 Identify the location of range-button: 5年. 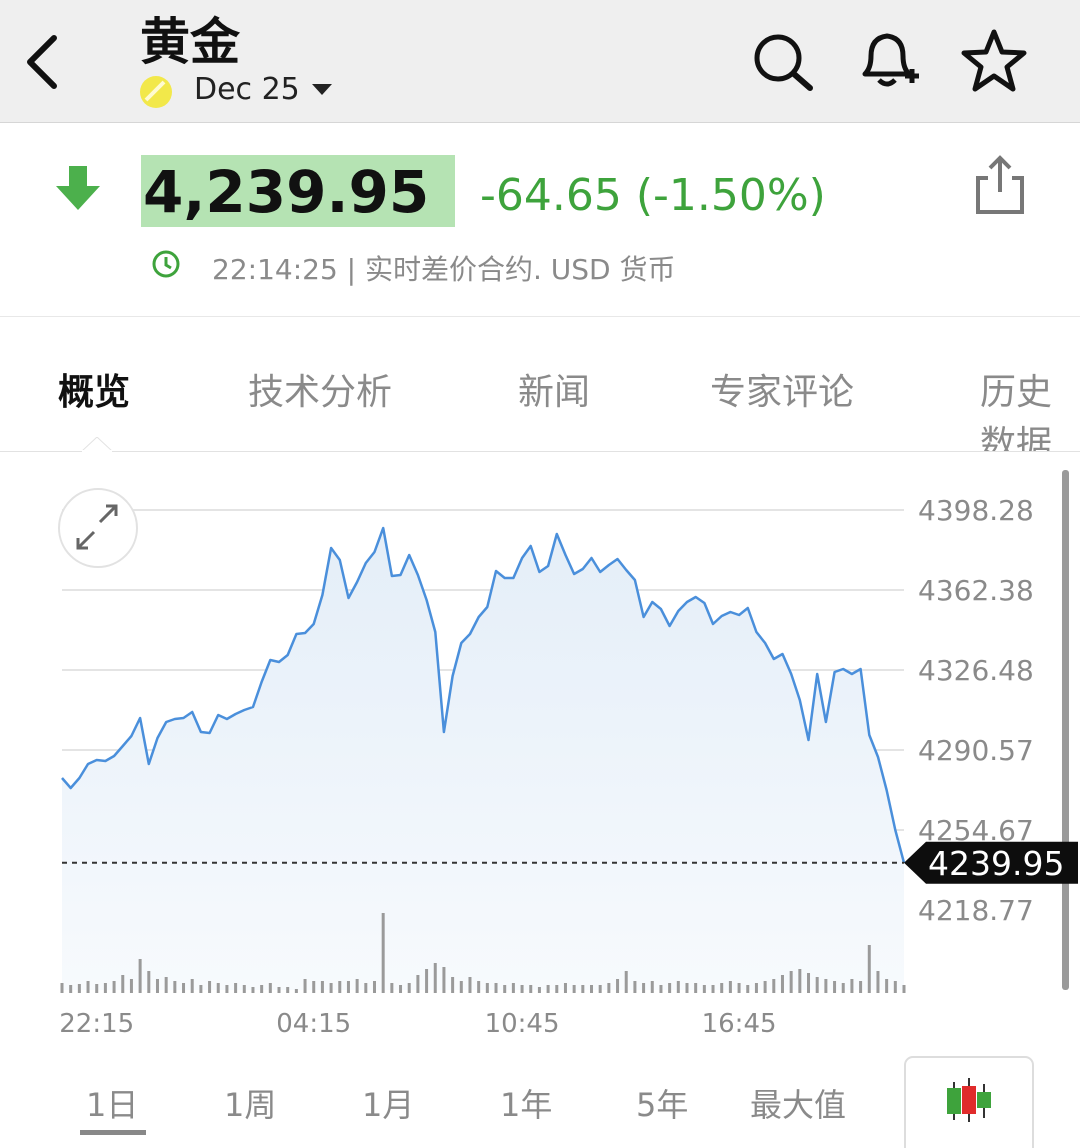
(662, 1105).